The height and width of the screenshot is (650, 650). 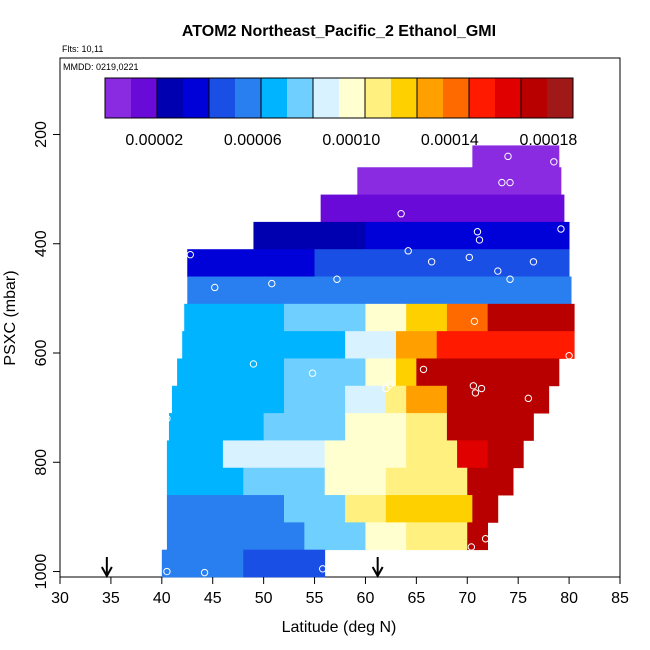 What do you see at coordinates (467, 598) in the screenshot?
I see `x-tick-label: 70` at bounding box center [467, 598].